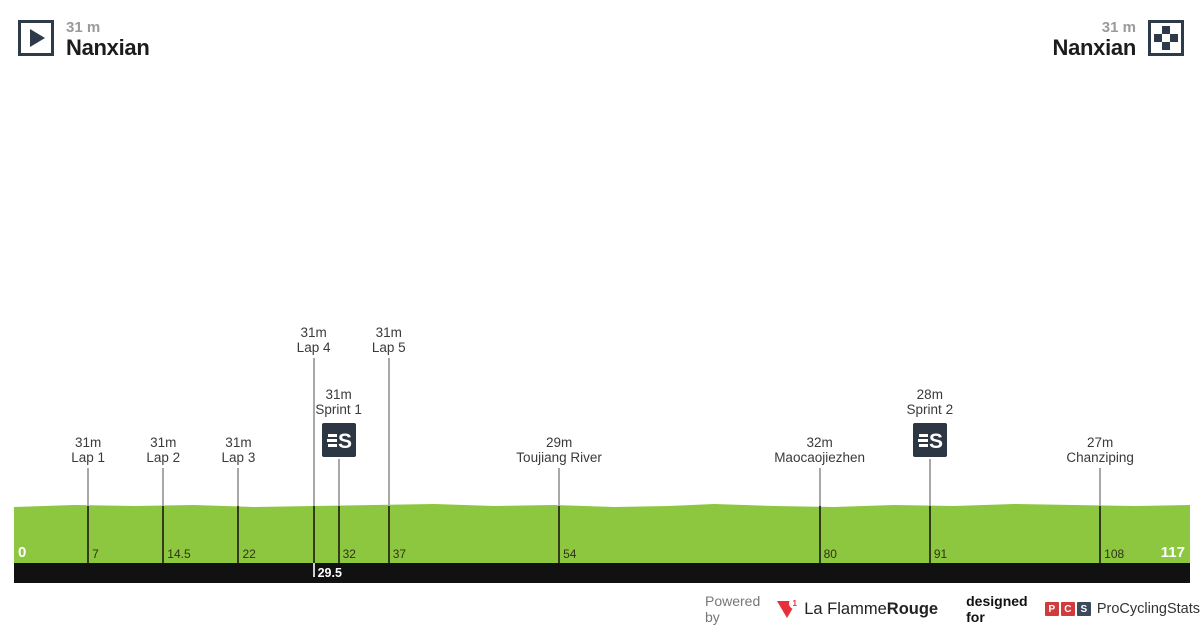 The width and height of the screenshot is (1200, 625). I want to click on checkered-flag-icon, so click(1166, 38).